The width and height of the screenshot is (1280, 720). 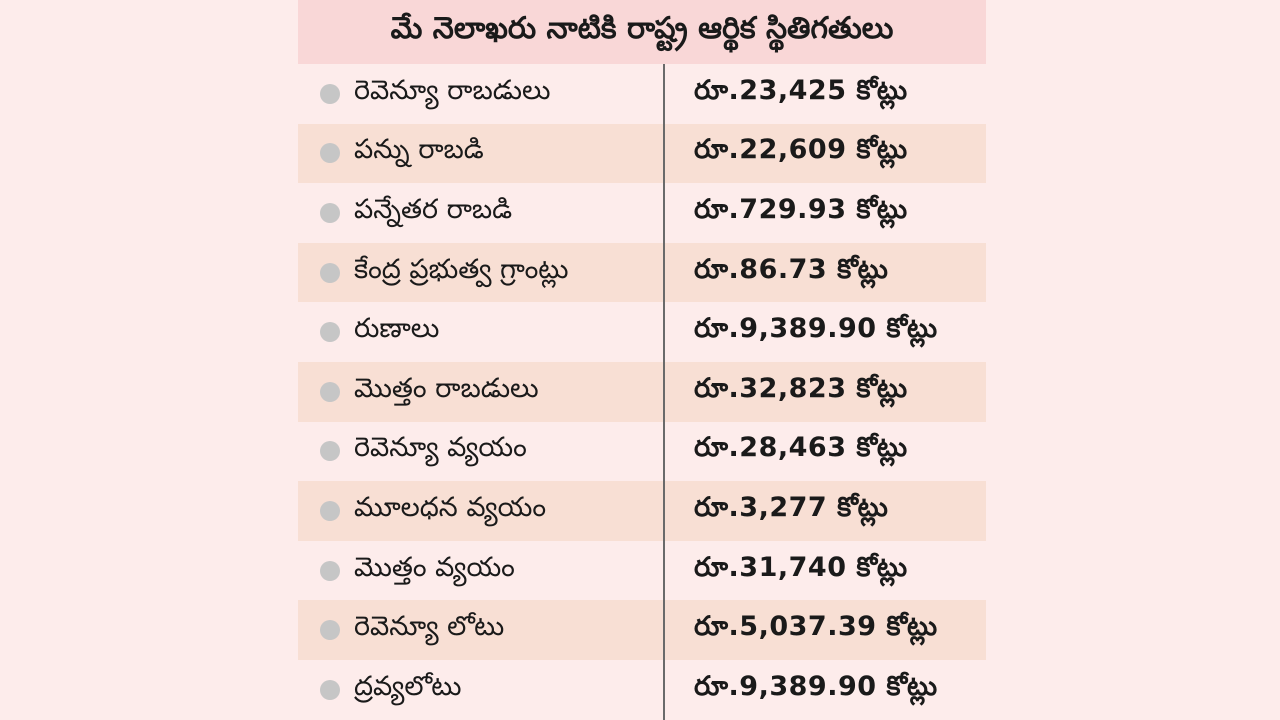 What do you see at coordinates (801, 209) in the screenshot?
I see `row-value: రూ.729.93 కోట్లు` at bounding box center [801, 209].